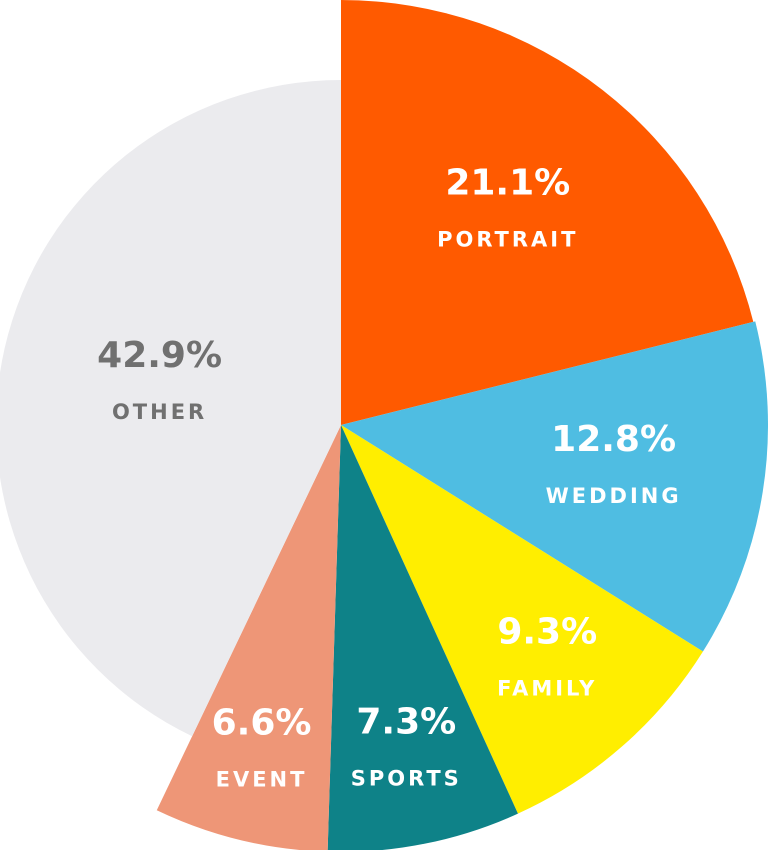 This screenshot has height=850, width=768. I want to click on slice-category-label: WEDDING, so click(614, 496).